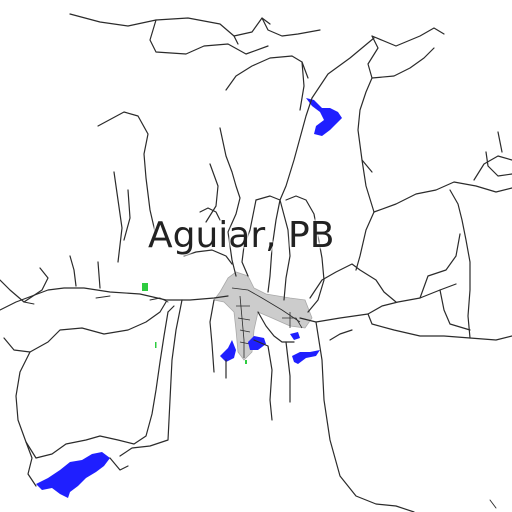 The image size is (512, 512). I want to click on reservoir-north, so click(324, 117).